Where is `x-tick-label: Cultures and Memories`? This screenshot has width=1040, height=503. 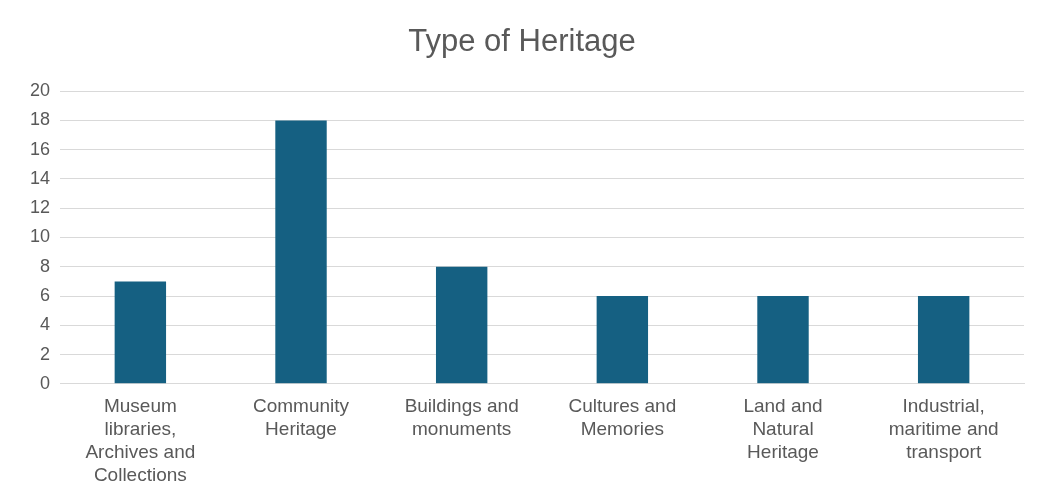 x-tick-label: Cultures and Memories is located at coordinates (622, 417).